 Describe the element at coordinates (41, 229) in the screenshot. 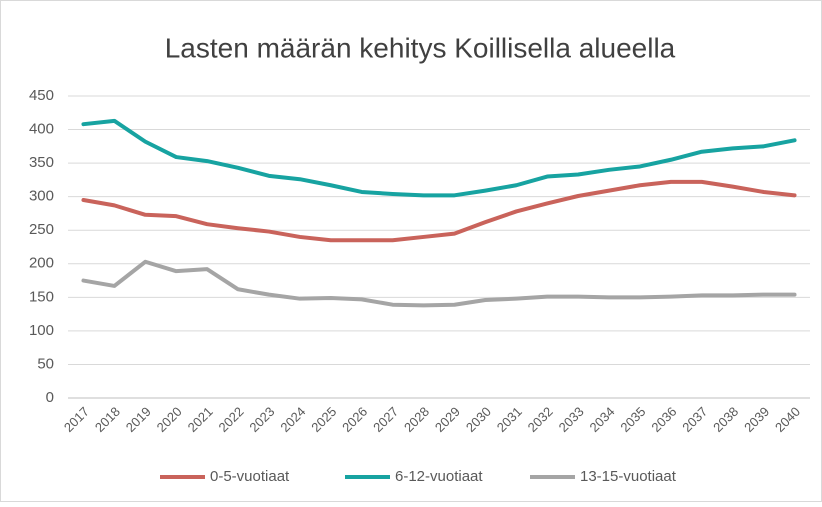

I see `y-tick-label: 250` at that location.